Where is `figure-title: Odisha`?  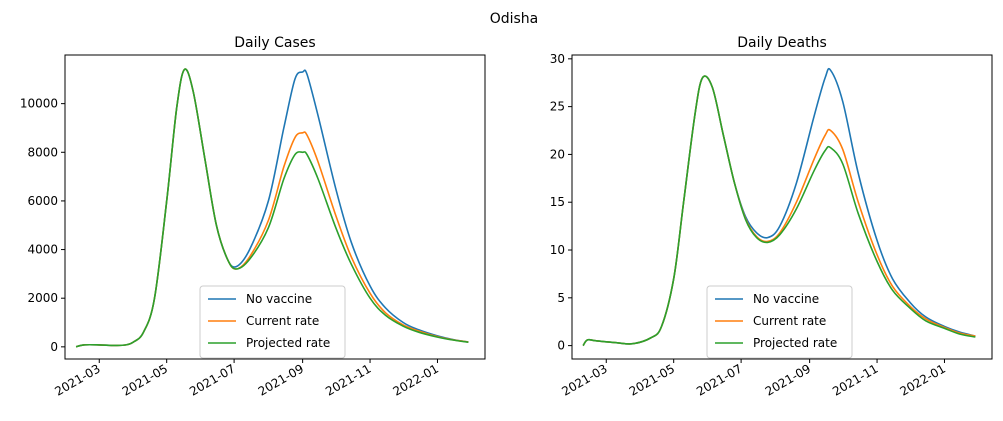
figure-title: Odisha is located at coordinates (514, 19).